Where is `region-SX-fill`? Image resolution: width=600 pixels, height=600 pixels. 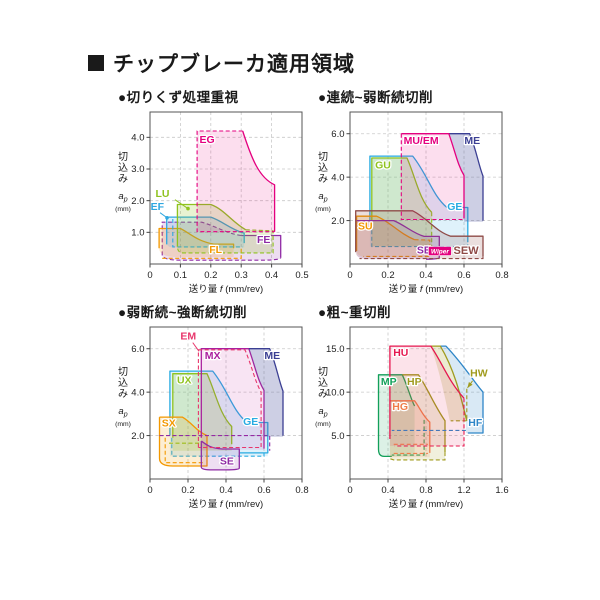 region-SX-fill is located at coordinates (183, 441).